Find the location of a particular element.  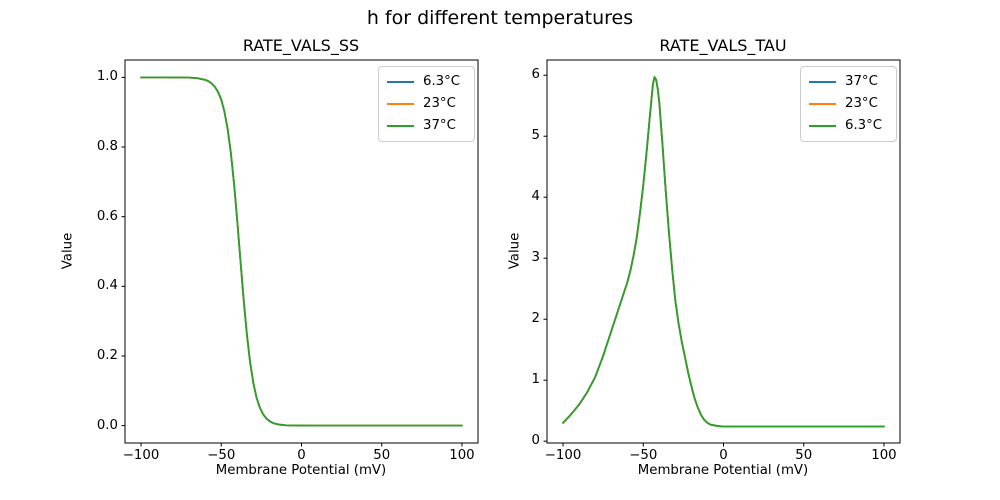

y-tick-label: 1 is located at coordinates (535, 380).